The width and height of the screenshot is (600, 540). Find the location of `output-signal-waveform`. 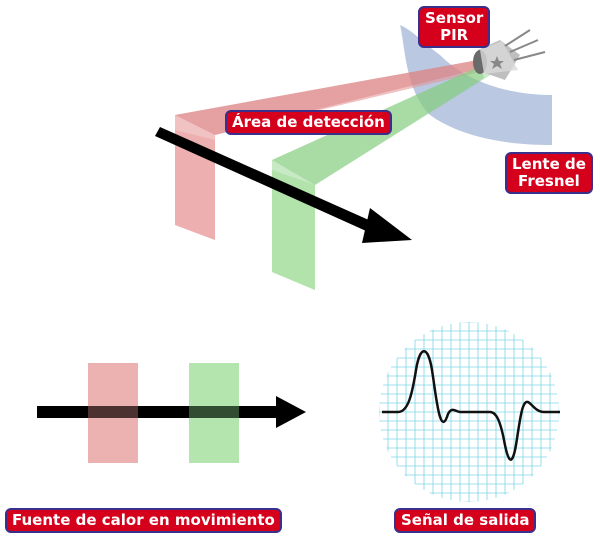

output-signal-waveform is located at coordinates (471, 405).